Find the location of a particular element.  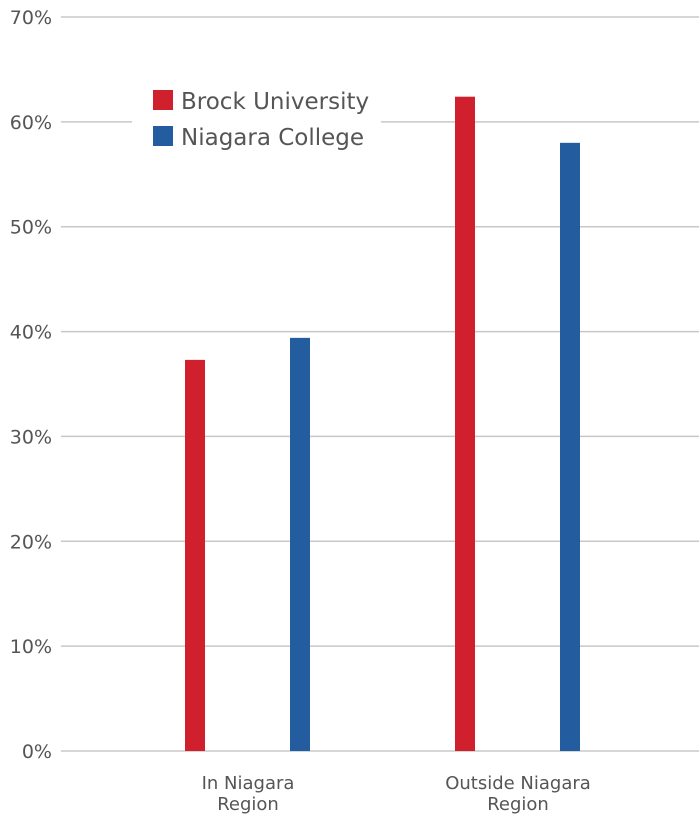

legend: Brock University Niagara College is located at coordinates (261, 120).